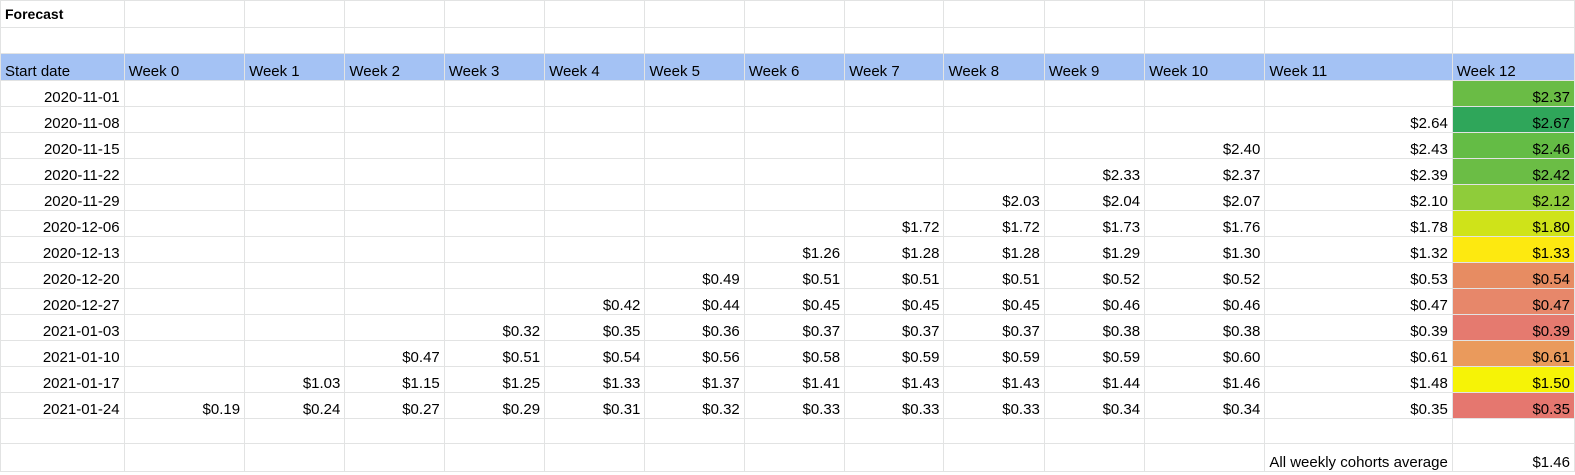  Describe the element at coordinates (794, 275) in the screenshot. I see `value-cell: $0.51` at that location.